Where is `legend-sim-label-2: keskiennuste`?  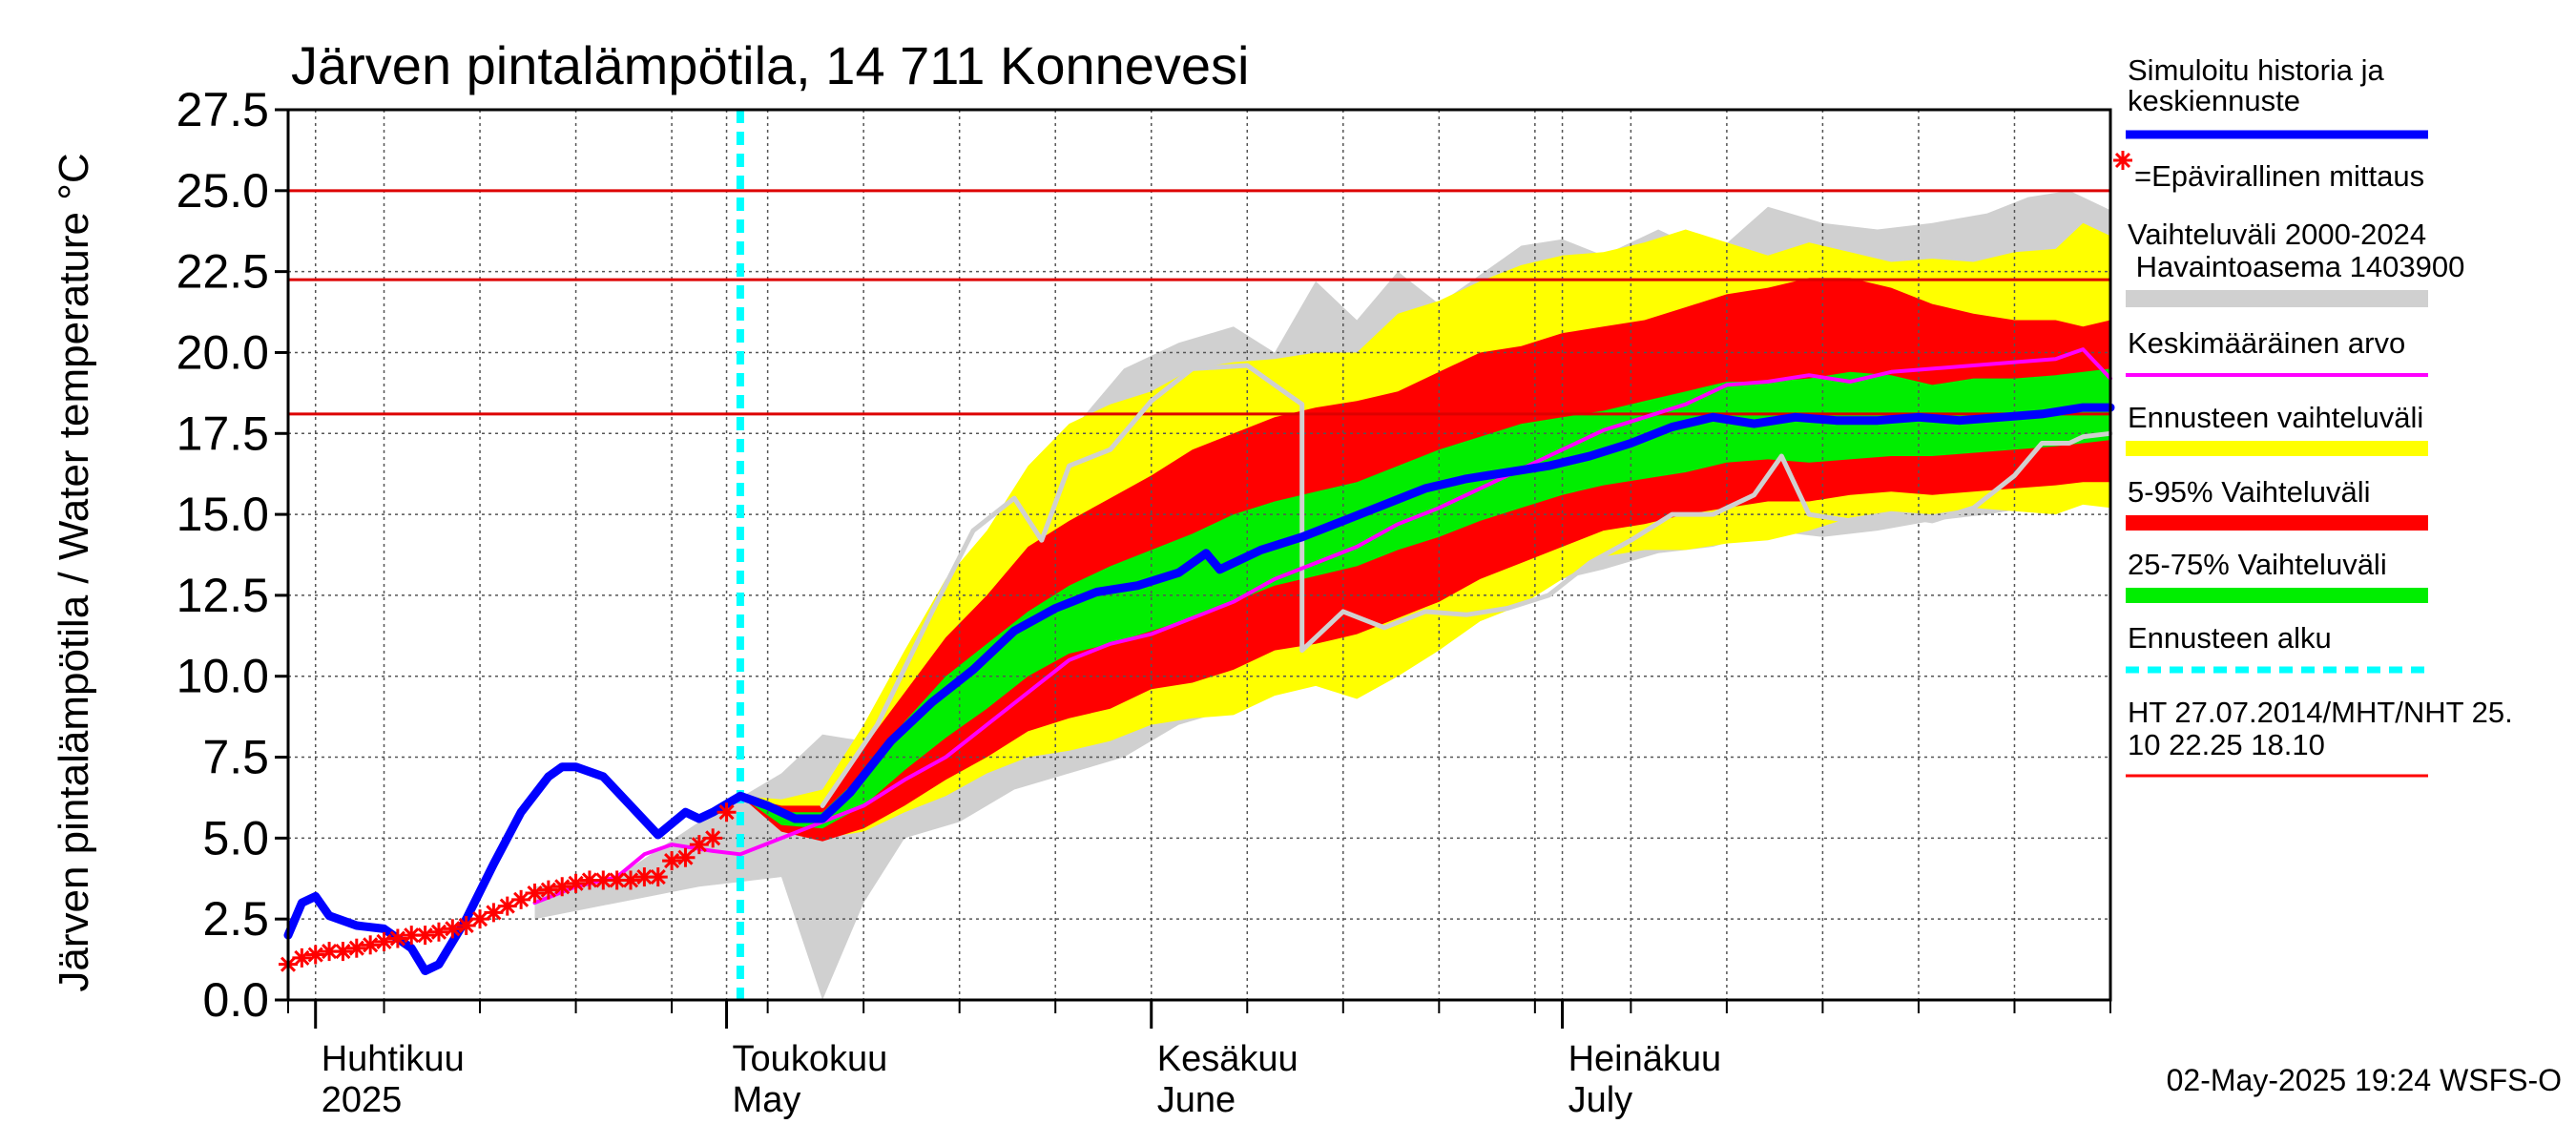
legend-sim-label-2: keskiennuste is located at coordinates (2214, 100).